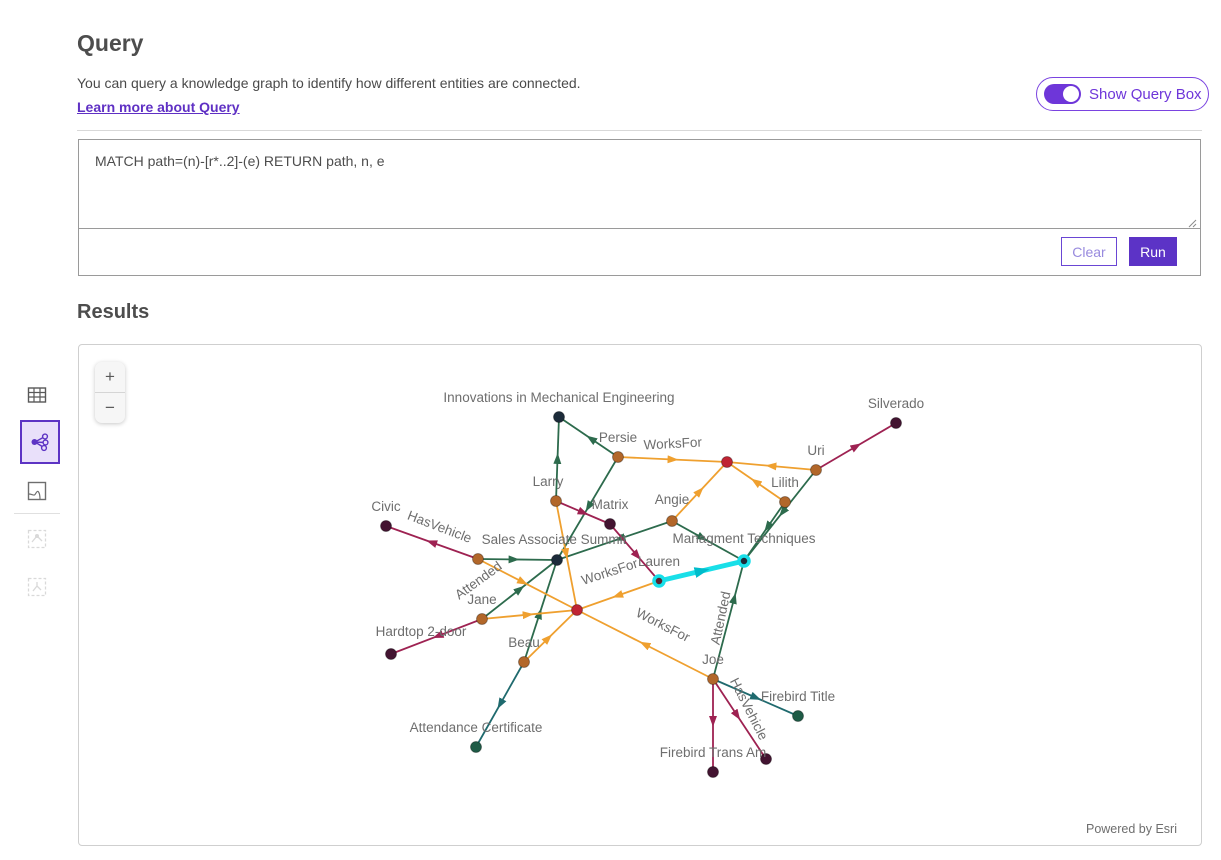  What do you see at coordinates (672, 499) in the screenshot?
I see `node-label: Angie` at bounding box center [672, 499].